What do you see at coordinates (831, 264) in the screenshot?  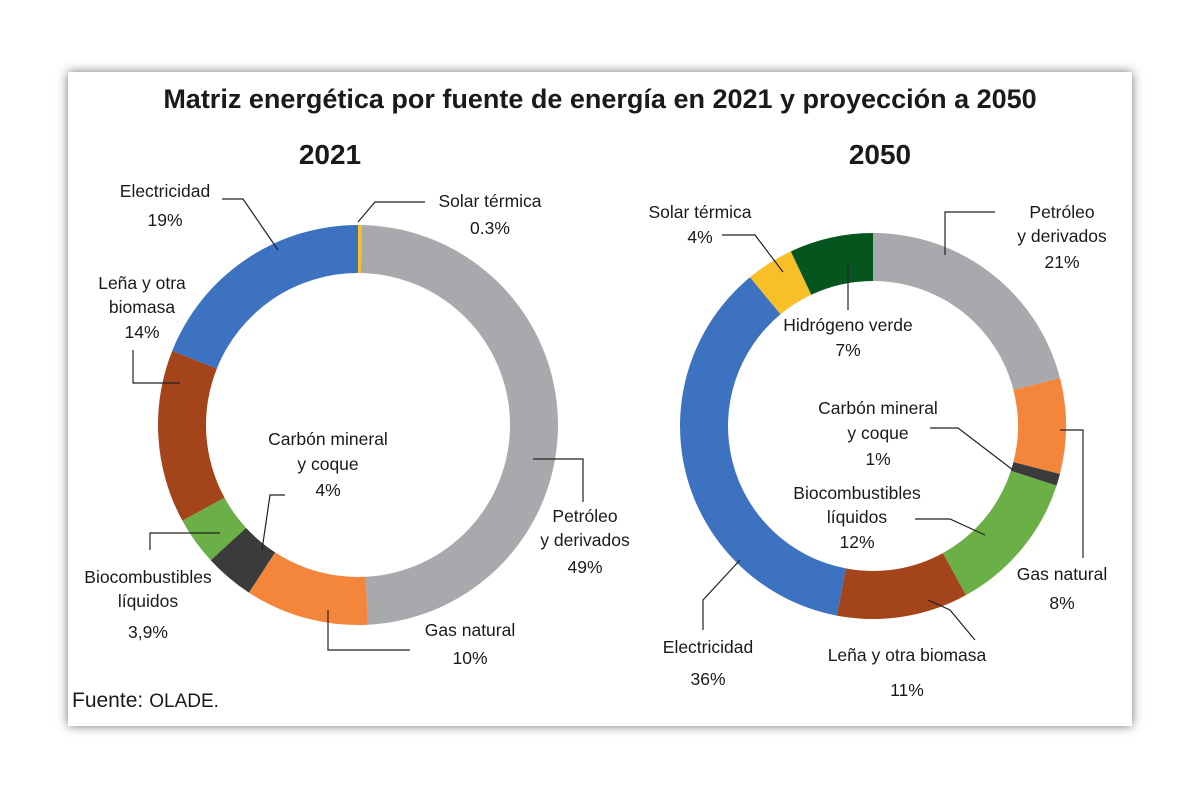 I see `slice-2050-hidrogeno-verde` at bounding box center [831, 264].